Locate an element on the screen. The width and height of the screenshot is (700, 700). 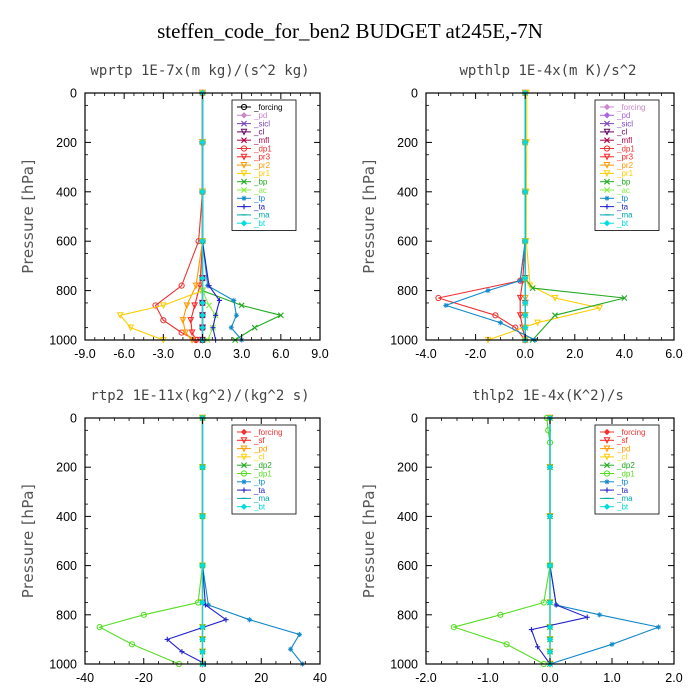
x-tick-label: 0.0 is located at coordinates (525, 354).